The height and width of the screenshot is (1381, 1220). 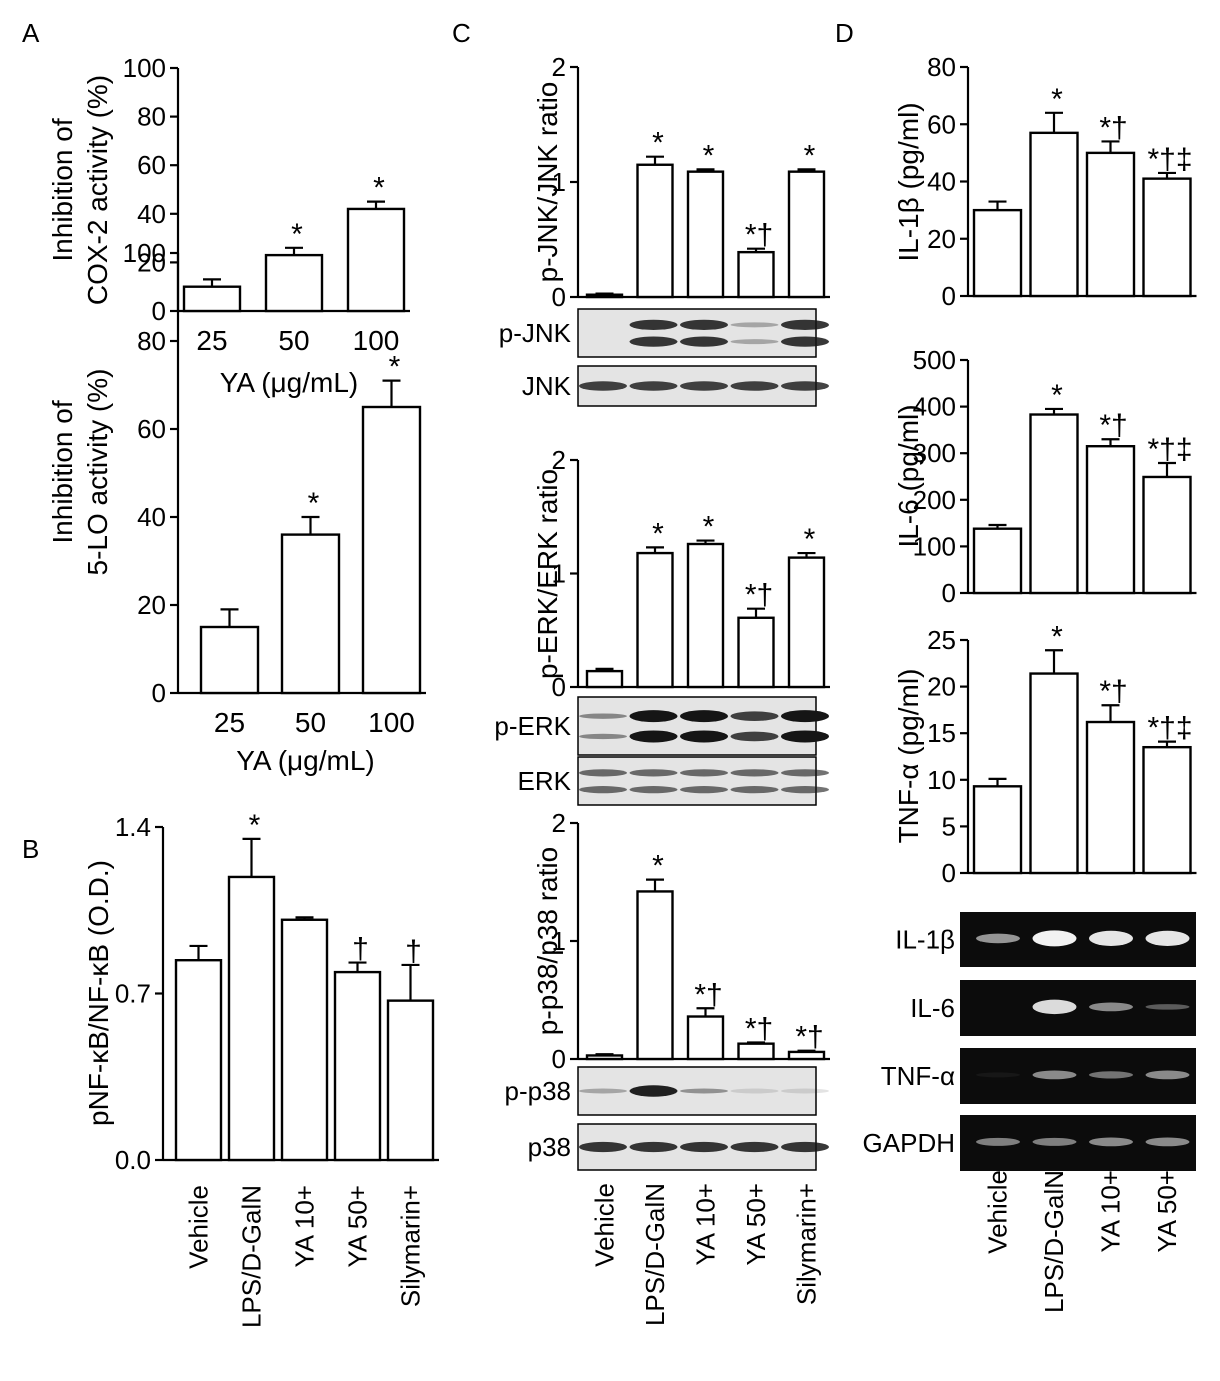 I want to click on y-tick-label: 0.7, so click(x=133, y=994).